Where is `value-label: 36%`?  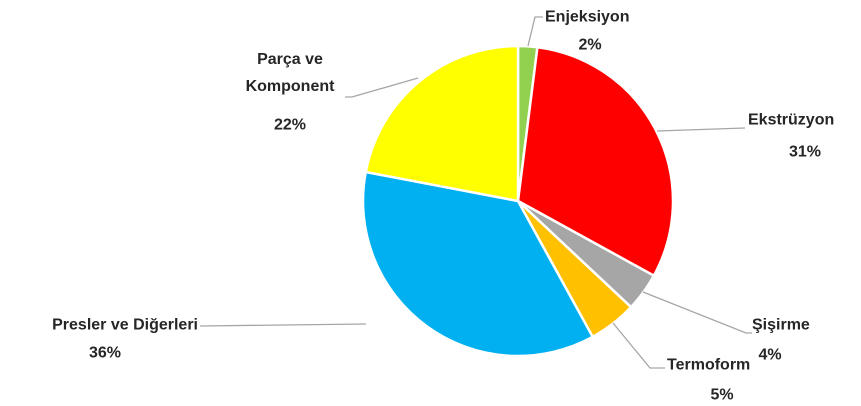
value-label: 36% is located at coordinates (105, 353).